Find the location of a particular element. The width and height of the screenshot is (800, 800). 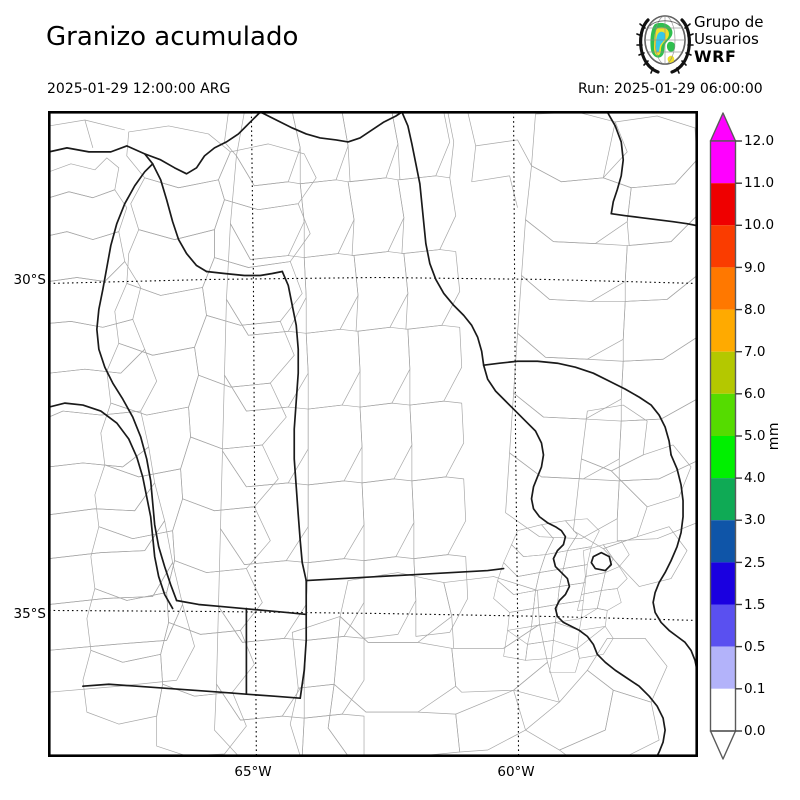

globe-laurel-emblem-icon is located at coordinates (665, 43).